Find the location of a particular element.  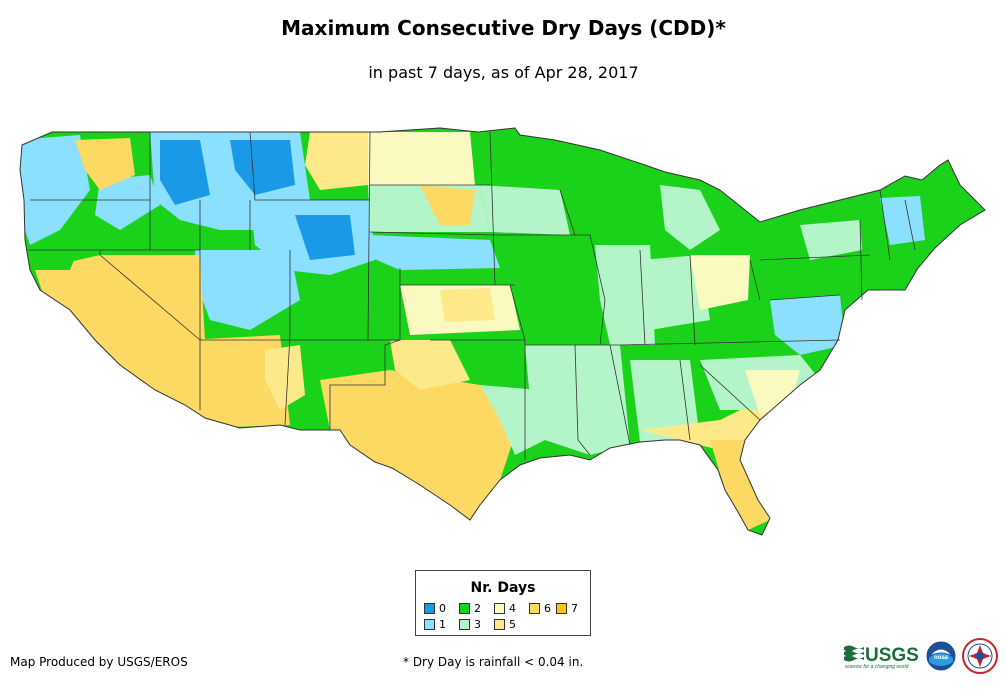

map-subtitle: in past 7 days, as of Apr 28, 2017 is located at coordinates (503, 72).